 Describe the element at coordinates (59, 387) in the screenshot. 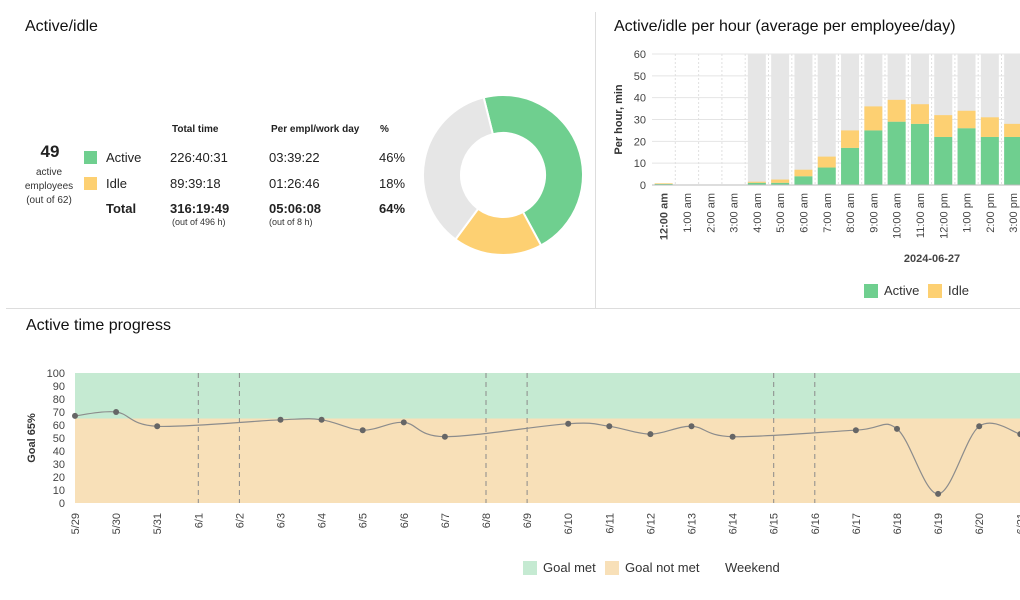

I see `progress-y-tick-label: 90` at that location.